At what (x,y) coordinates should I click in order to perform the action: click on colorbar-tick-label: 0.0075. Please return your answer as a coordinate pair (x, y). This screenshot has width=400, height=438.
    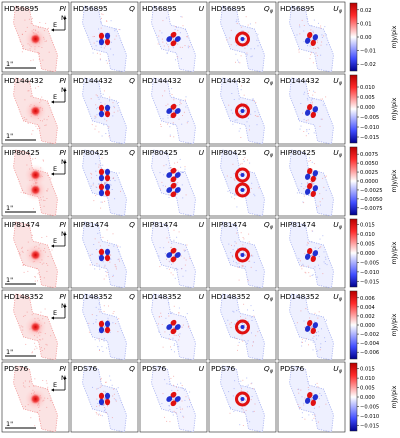
    Looking at the image, I should click on (369, 155).